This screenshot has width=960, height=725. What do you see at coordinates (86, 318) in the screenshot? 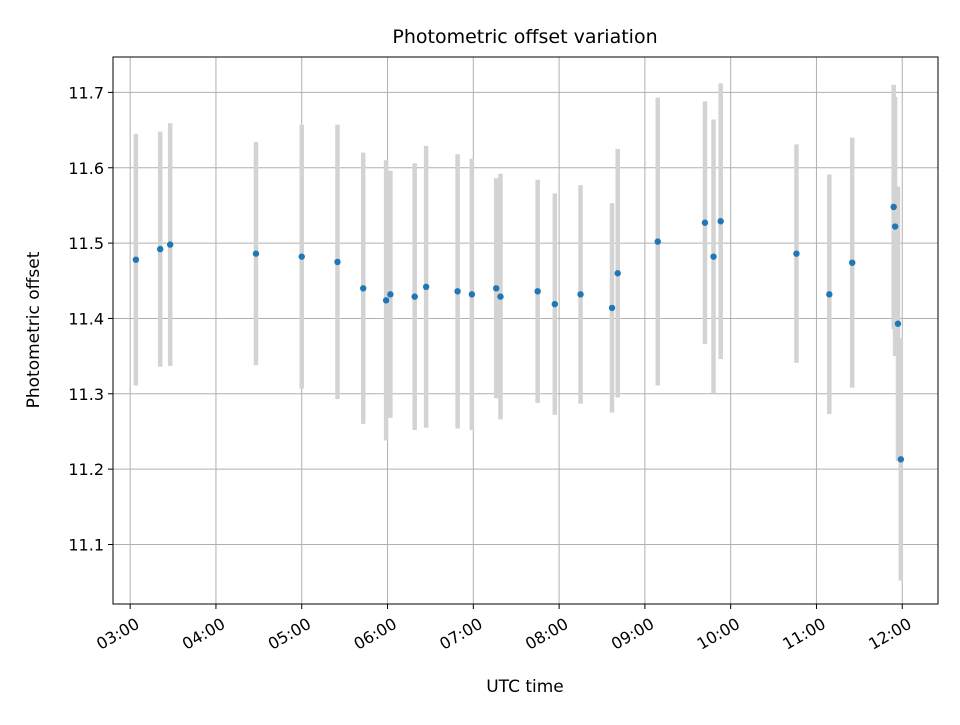
I see `y-tick-label: 11.4` at bounding box center [86, 318].